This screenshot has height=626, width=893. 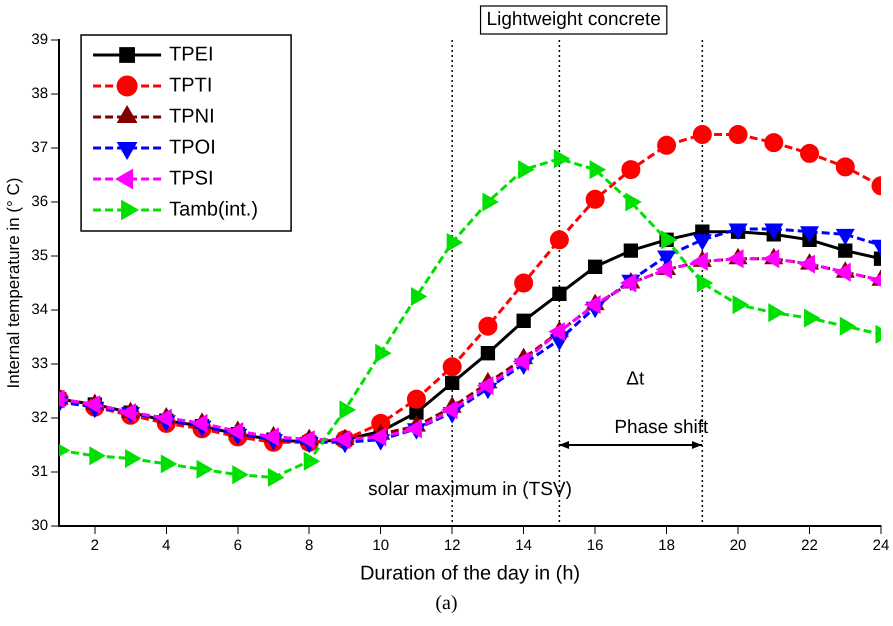 I want to click on x-tick-label: 18, so click(x=666, y=545).